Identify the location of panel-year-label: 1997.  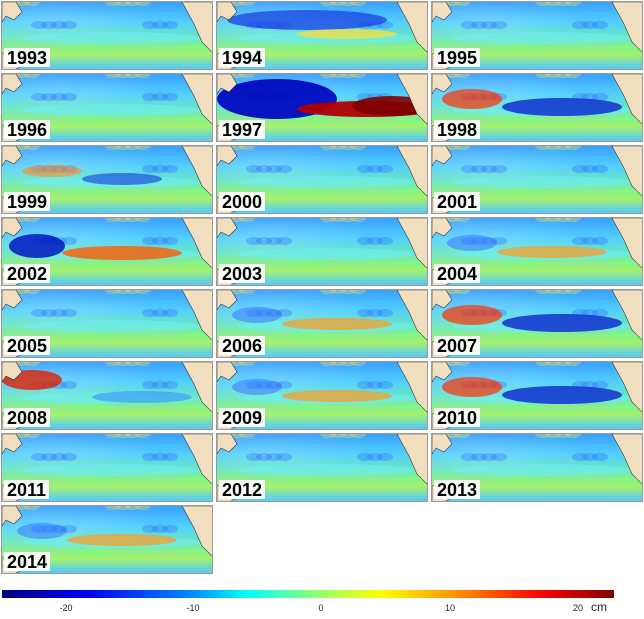
(242, 129).